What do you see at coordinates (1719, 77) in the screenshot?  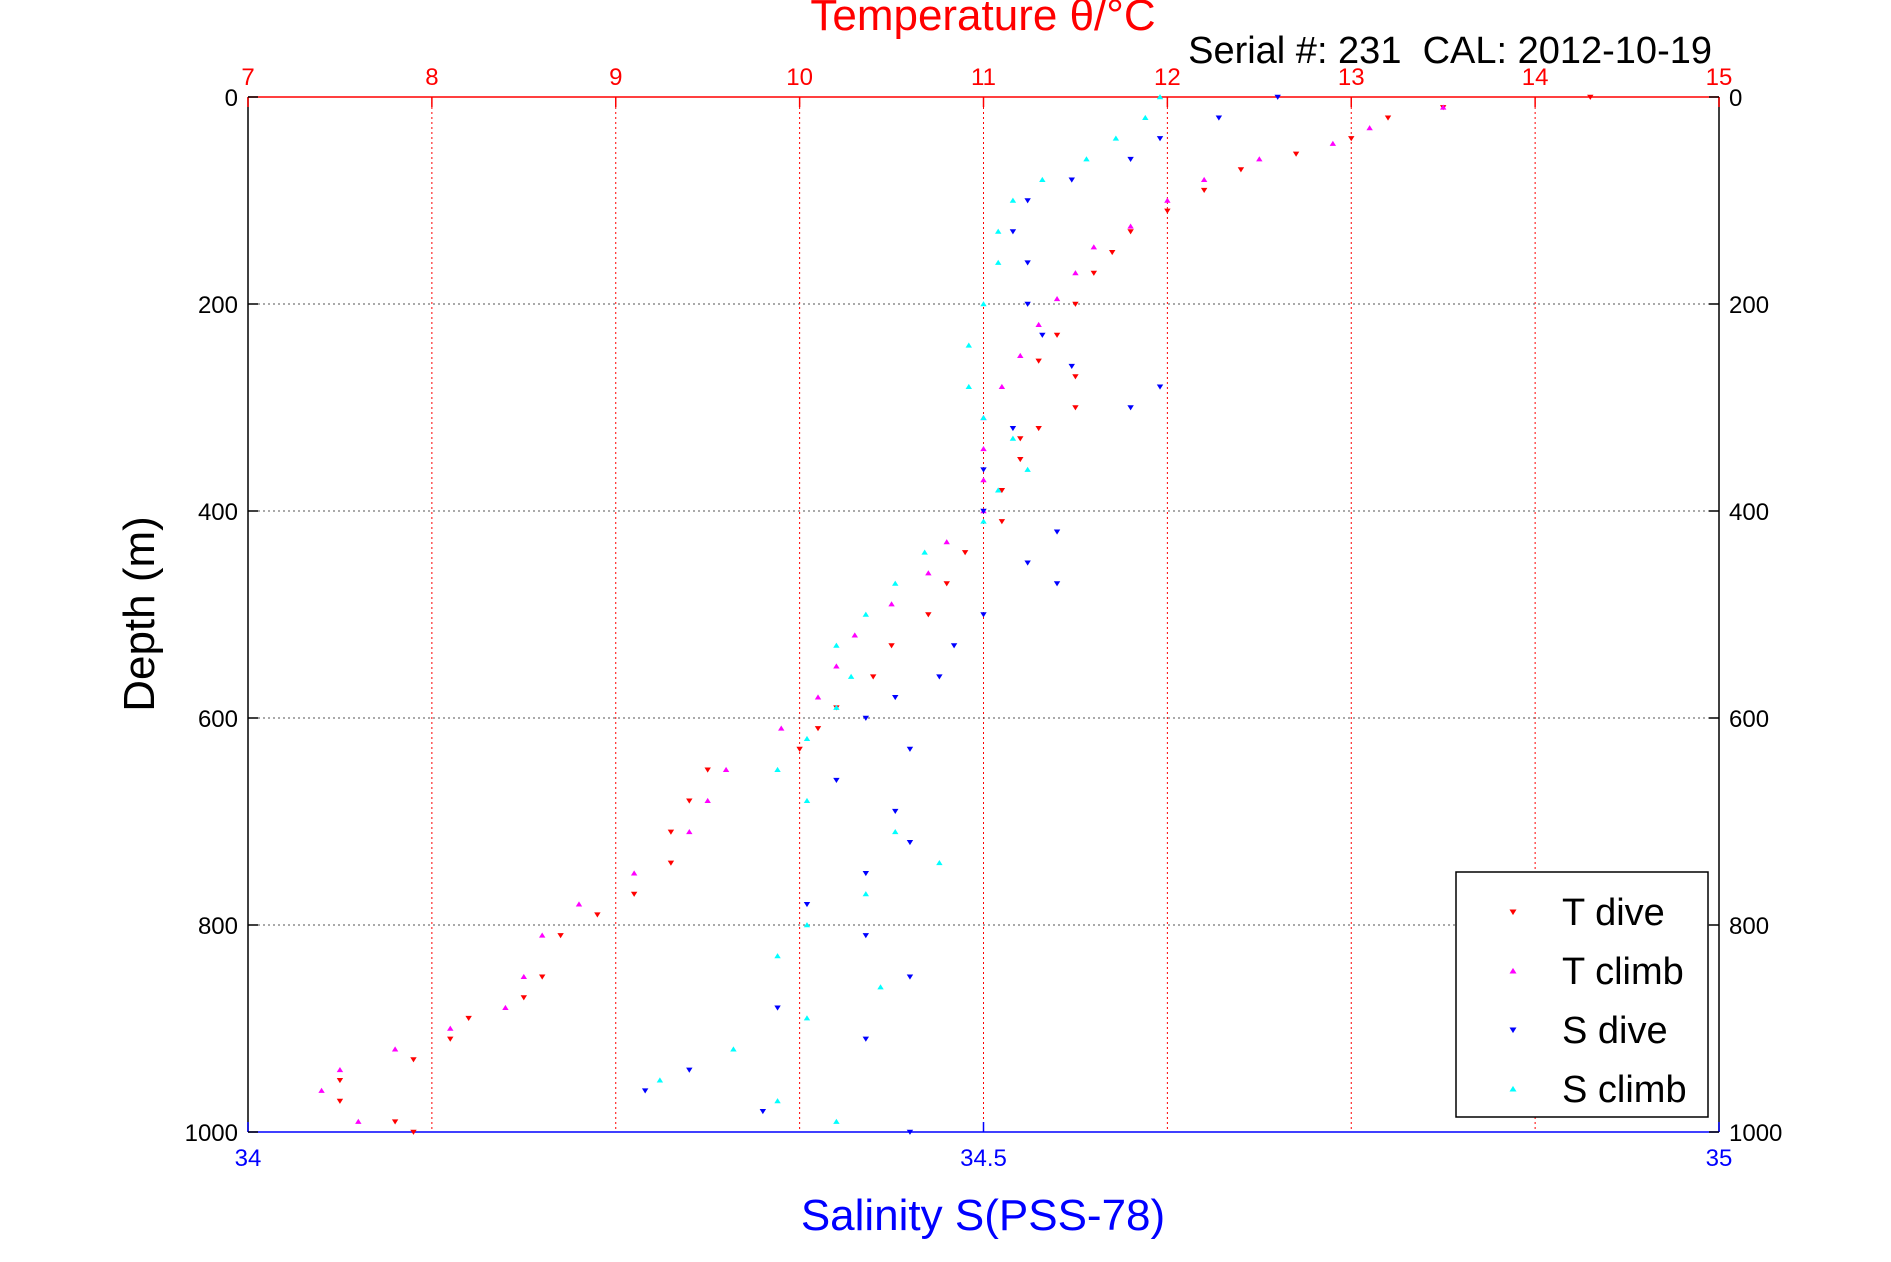 I see `temperature-tick-label: 15` at bounding box center [1719, 77].